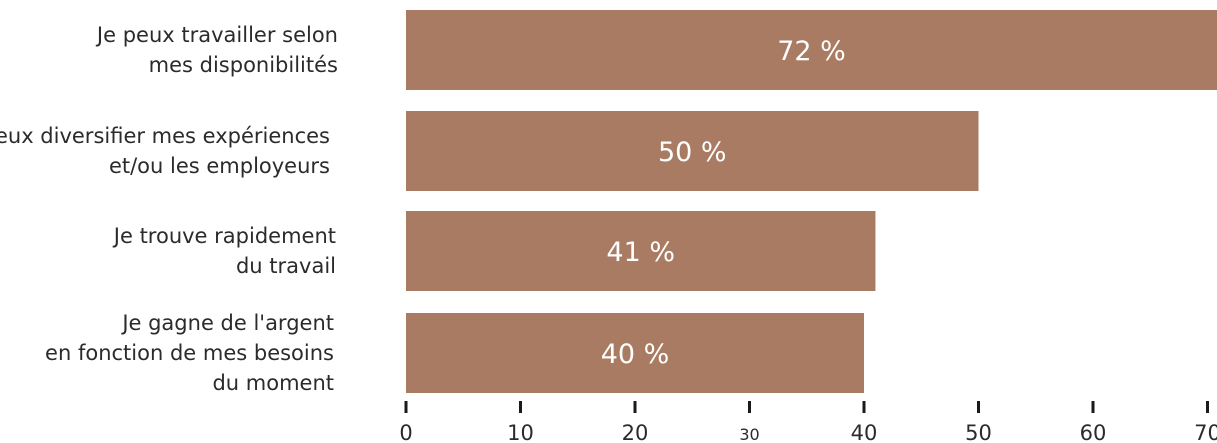 The image size is (1217, 443). What do you see at coordinates (520, 432) in the screenshot?
I see `x-tick-label-10: 10` at bounding box center [520, 432].